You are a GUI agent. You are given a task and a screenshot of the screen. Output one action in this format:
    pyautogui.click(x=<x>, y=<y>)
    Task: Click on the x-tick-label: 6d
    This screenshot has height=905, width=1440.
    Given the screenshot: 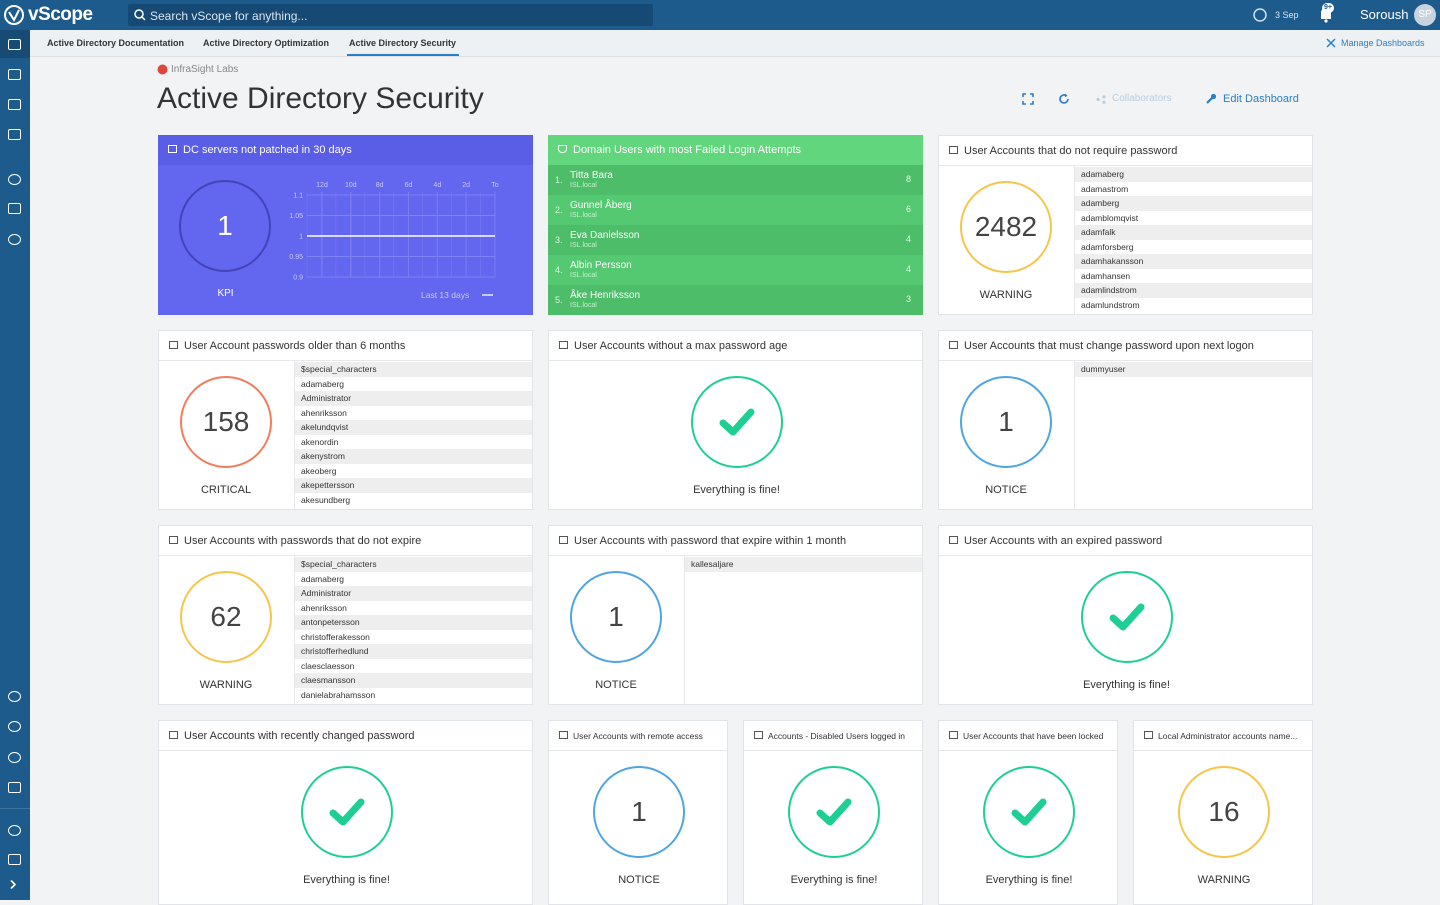 What is the action you would take?
    pyautogui.click(x=409, y=185)
    